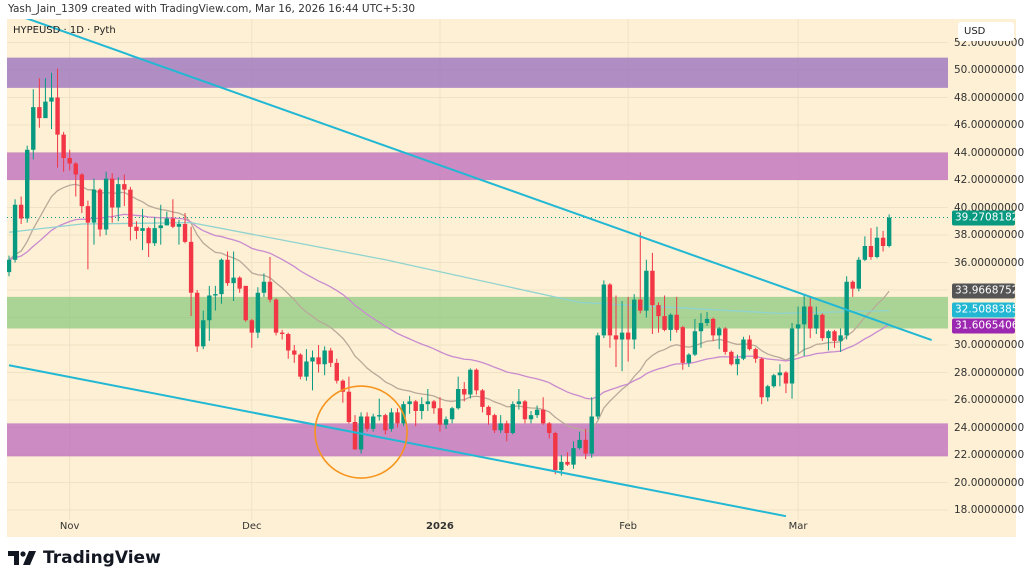  What do you see at coordinates (252, 526) in the screenshot?
I see `time-tick-label: Dec` at bounding box center [252, 526].